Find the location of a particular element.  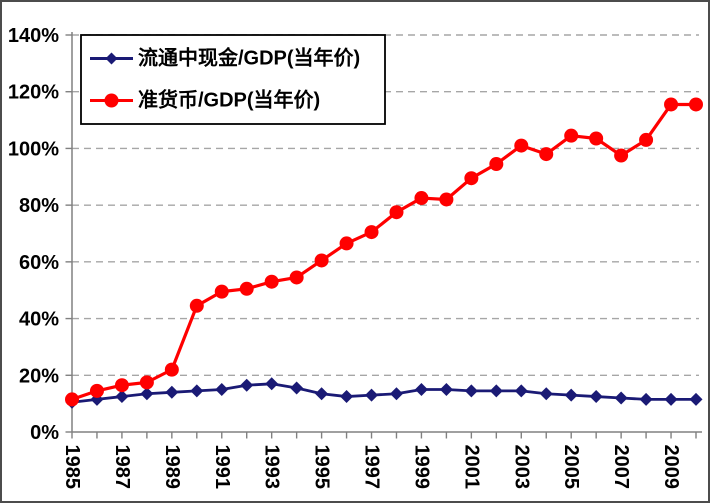

legend-item: 流通中现金/GDP(当年价) is located at coordinates (225, 58).